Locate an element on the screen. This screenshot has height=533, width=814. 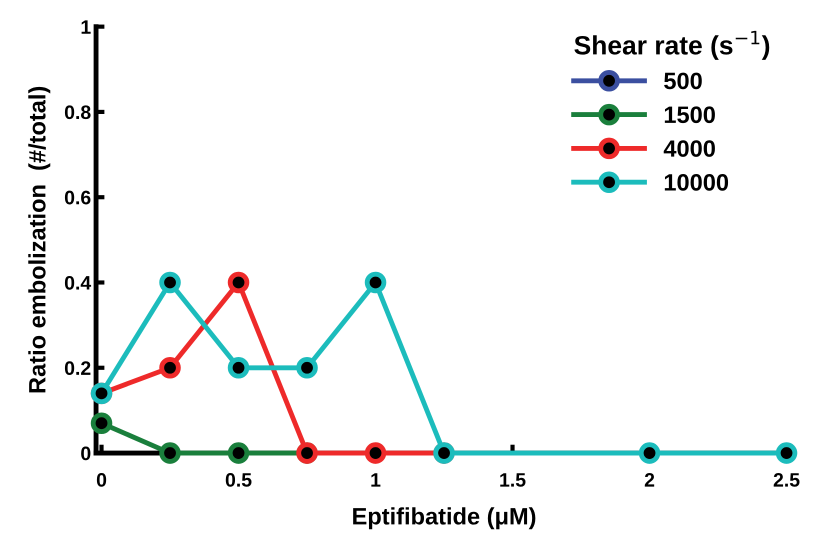
x-tick-label: 1 is located at coordinates (375, 480).